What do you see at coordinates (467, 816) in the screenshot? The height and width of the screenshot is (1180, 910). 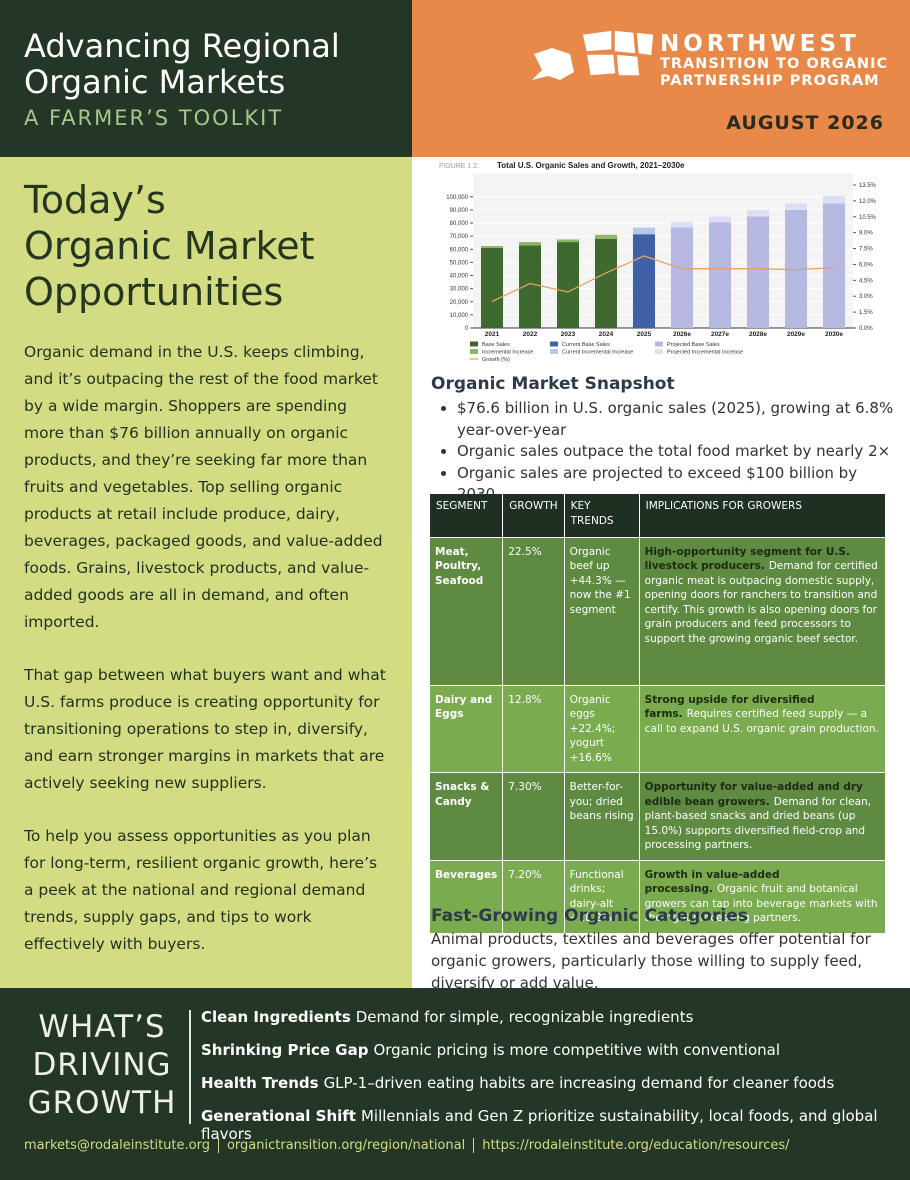 I see `table-cell: Snacks & Candy` at bounding box center [467, 816].